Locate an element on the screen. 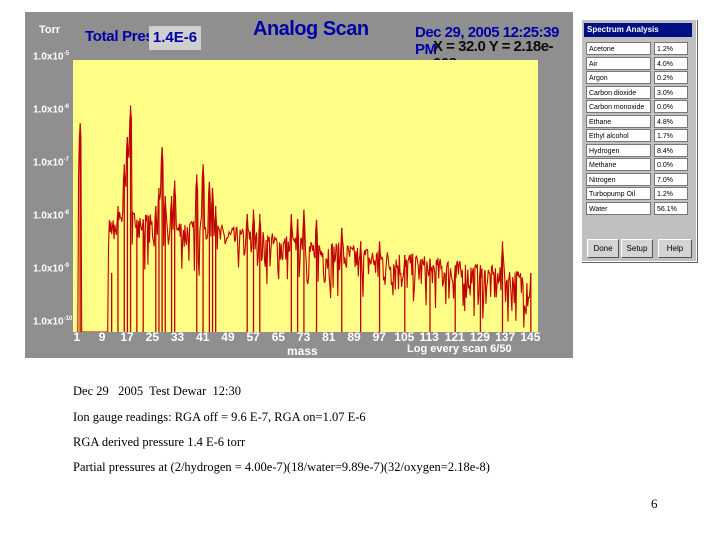 The image size is (720, 540). gas-row: Ethane 4.8% is located at coordinates (637, 122).